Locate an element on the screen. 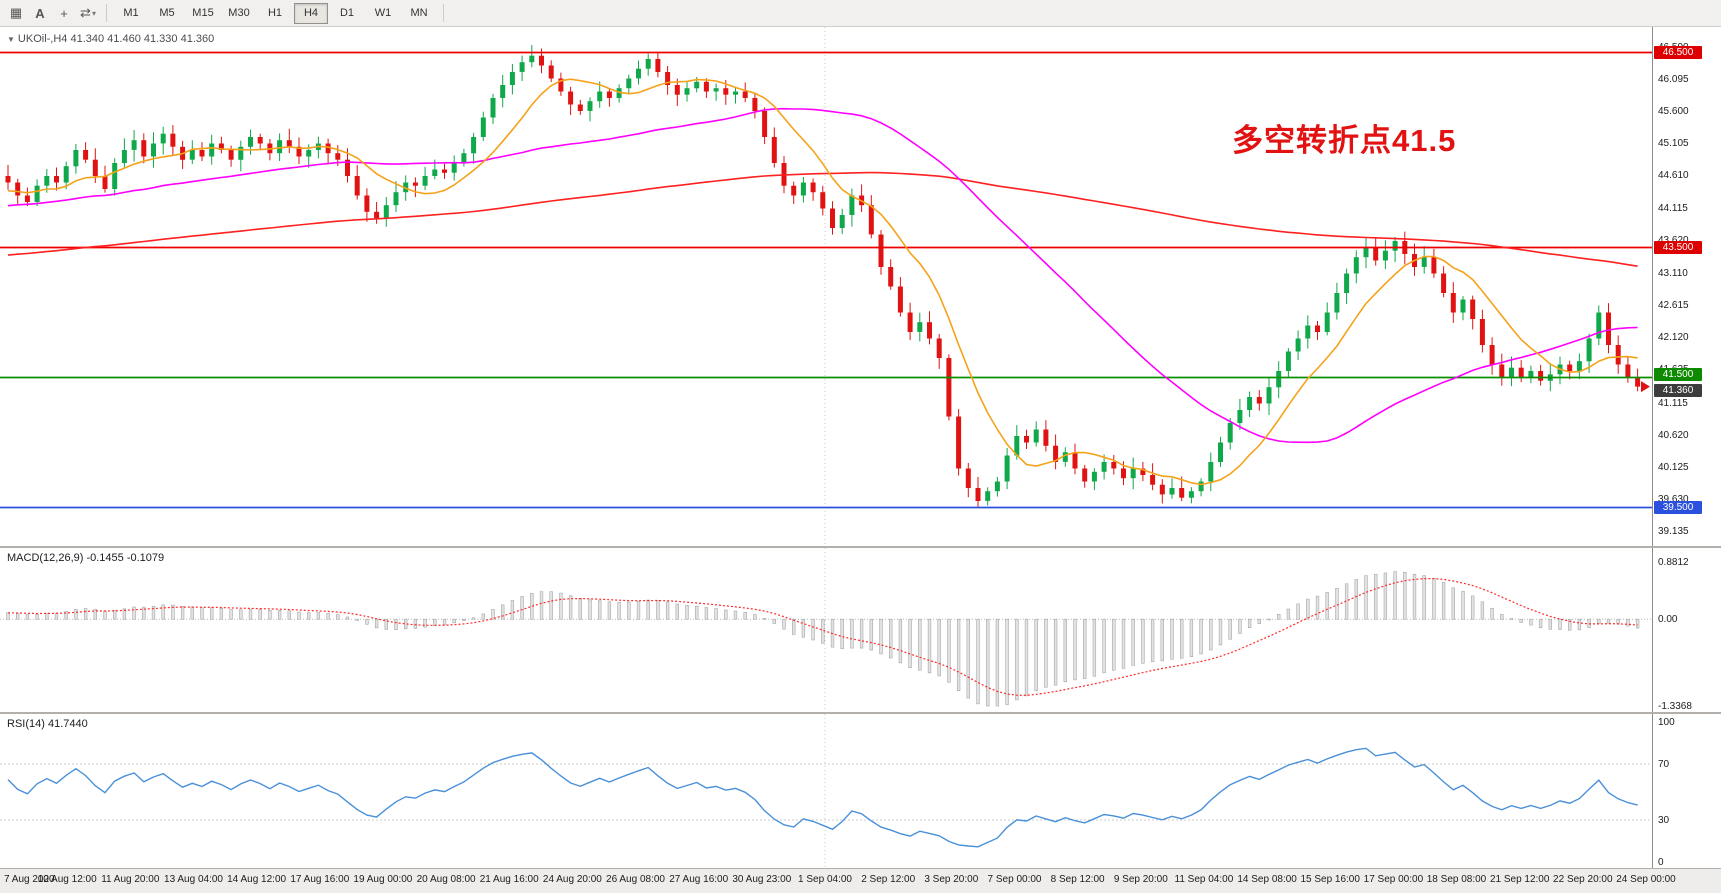 This screenshot has width=1721, height=893. price-label: 40.620 is located at coordinates (1673, 435).